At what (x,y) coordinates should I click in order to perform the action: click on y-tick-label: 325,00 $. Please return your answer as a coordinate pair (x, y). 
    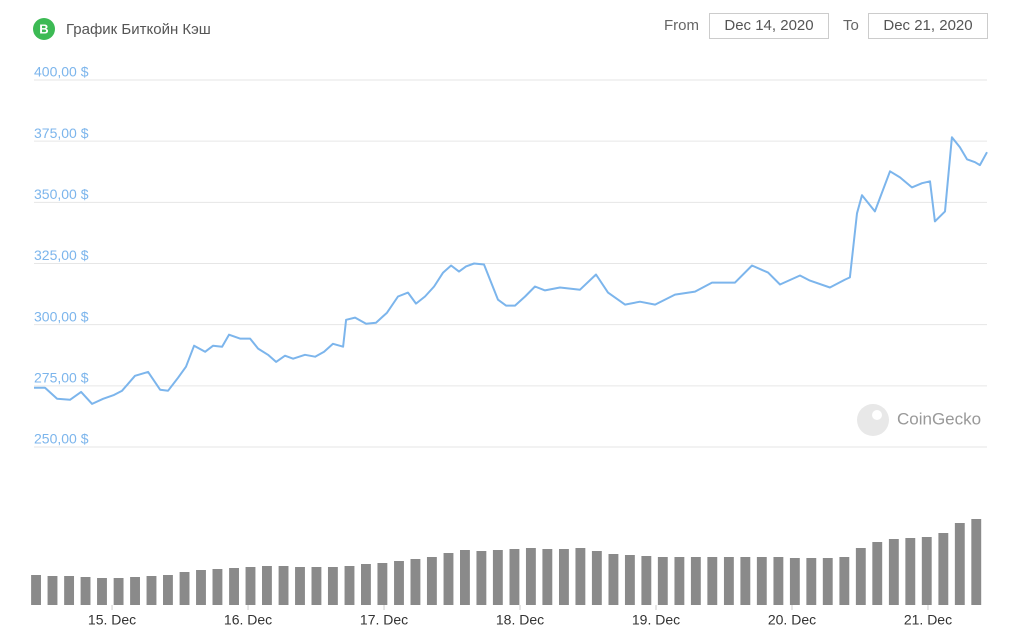
    Looking at the image, I should click on (61, 255).